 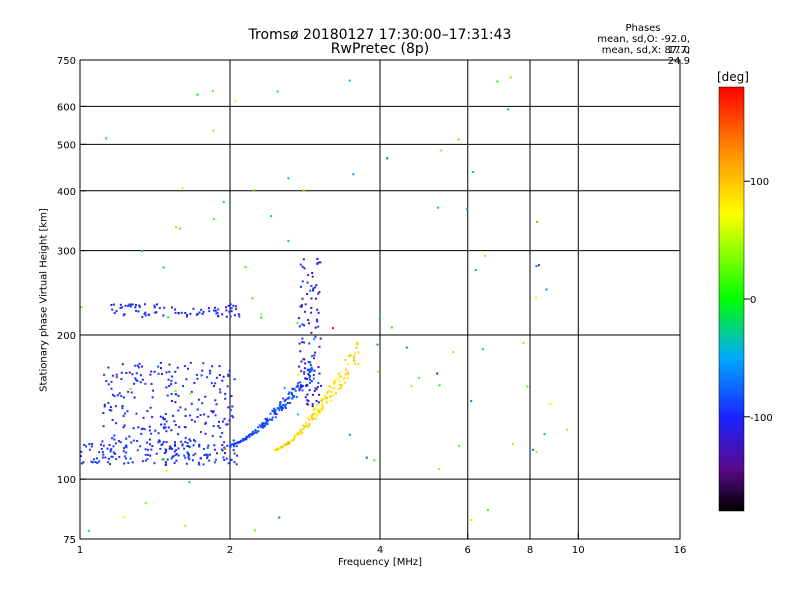 I want to click on chart-subtitle: RwPretec (8p), so click(x=380, y=49).